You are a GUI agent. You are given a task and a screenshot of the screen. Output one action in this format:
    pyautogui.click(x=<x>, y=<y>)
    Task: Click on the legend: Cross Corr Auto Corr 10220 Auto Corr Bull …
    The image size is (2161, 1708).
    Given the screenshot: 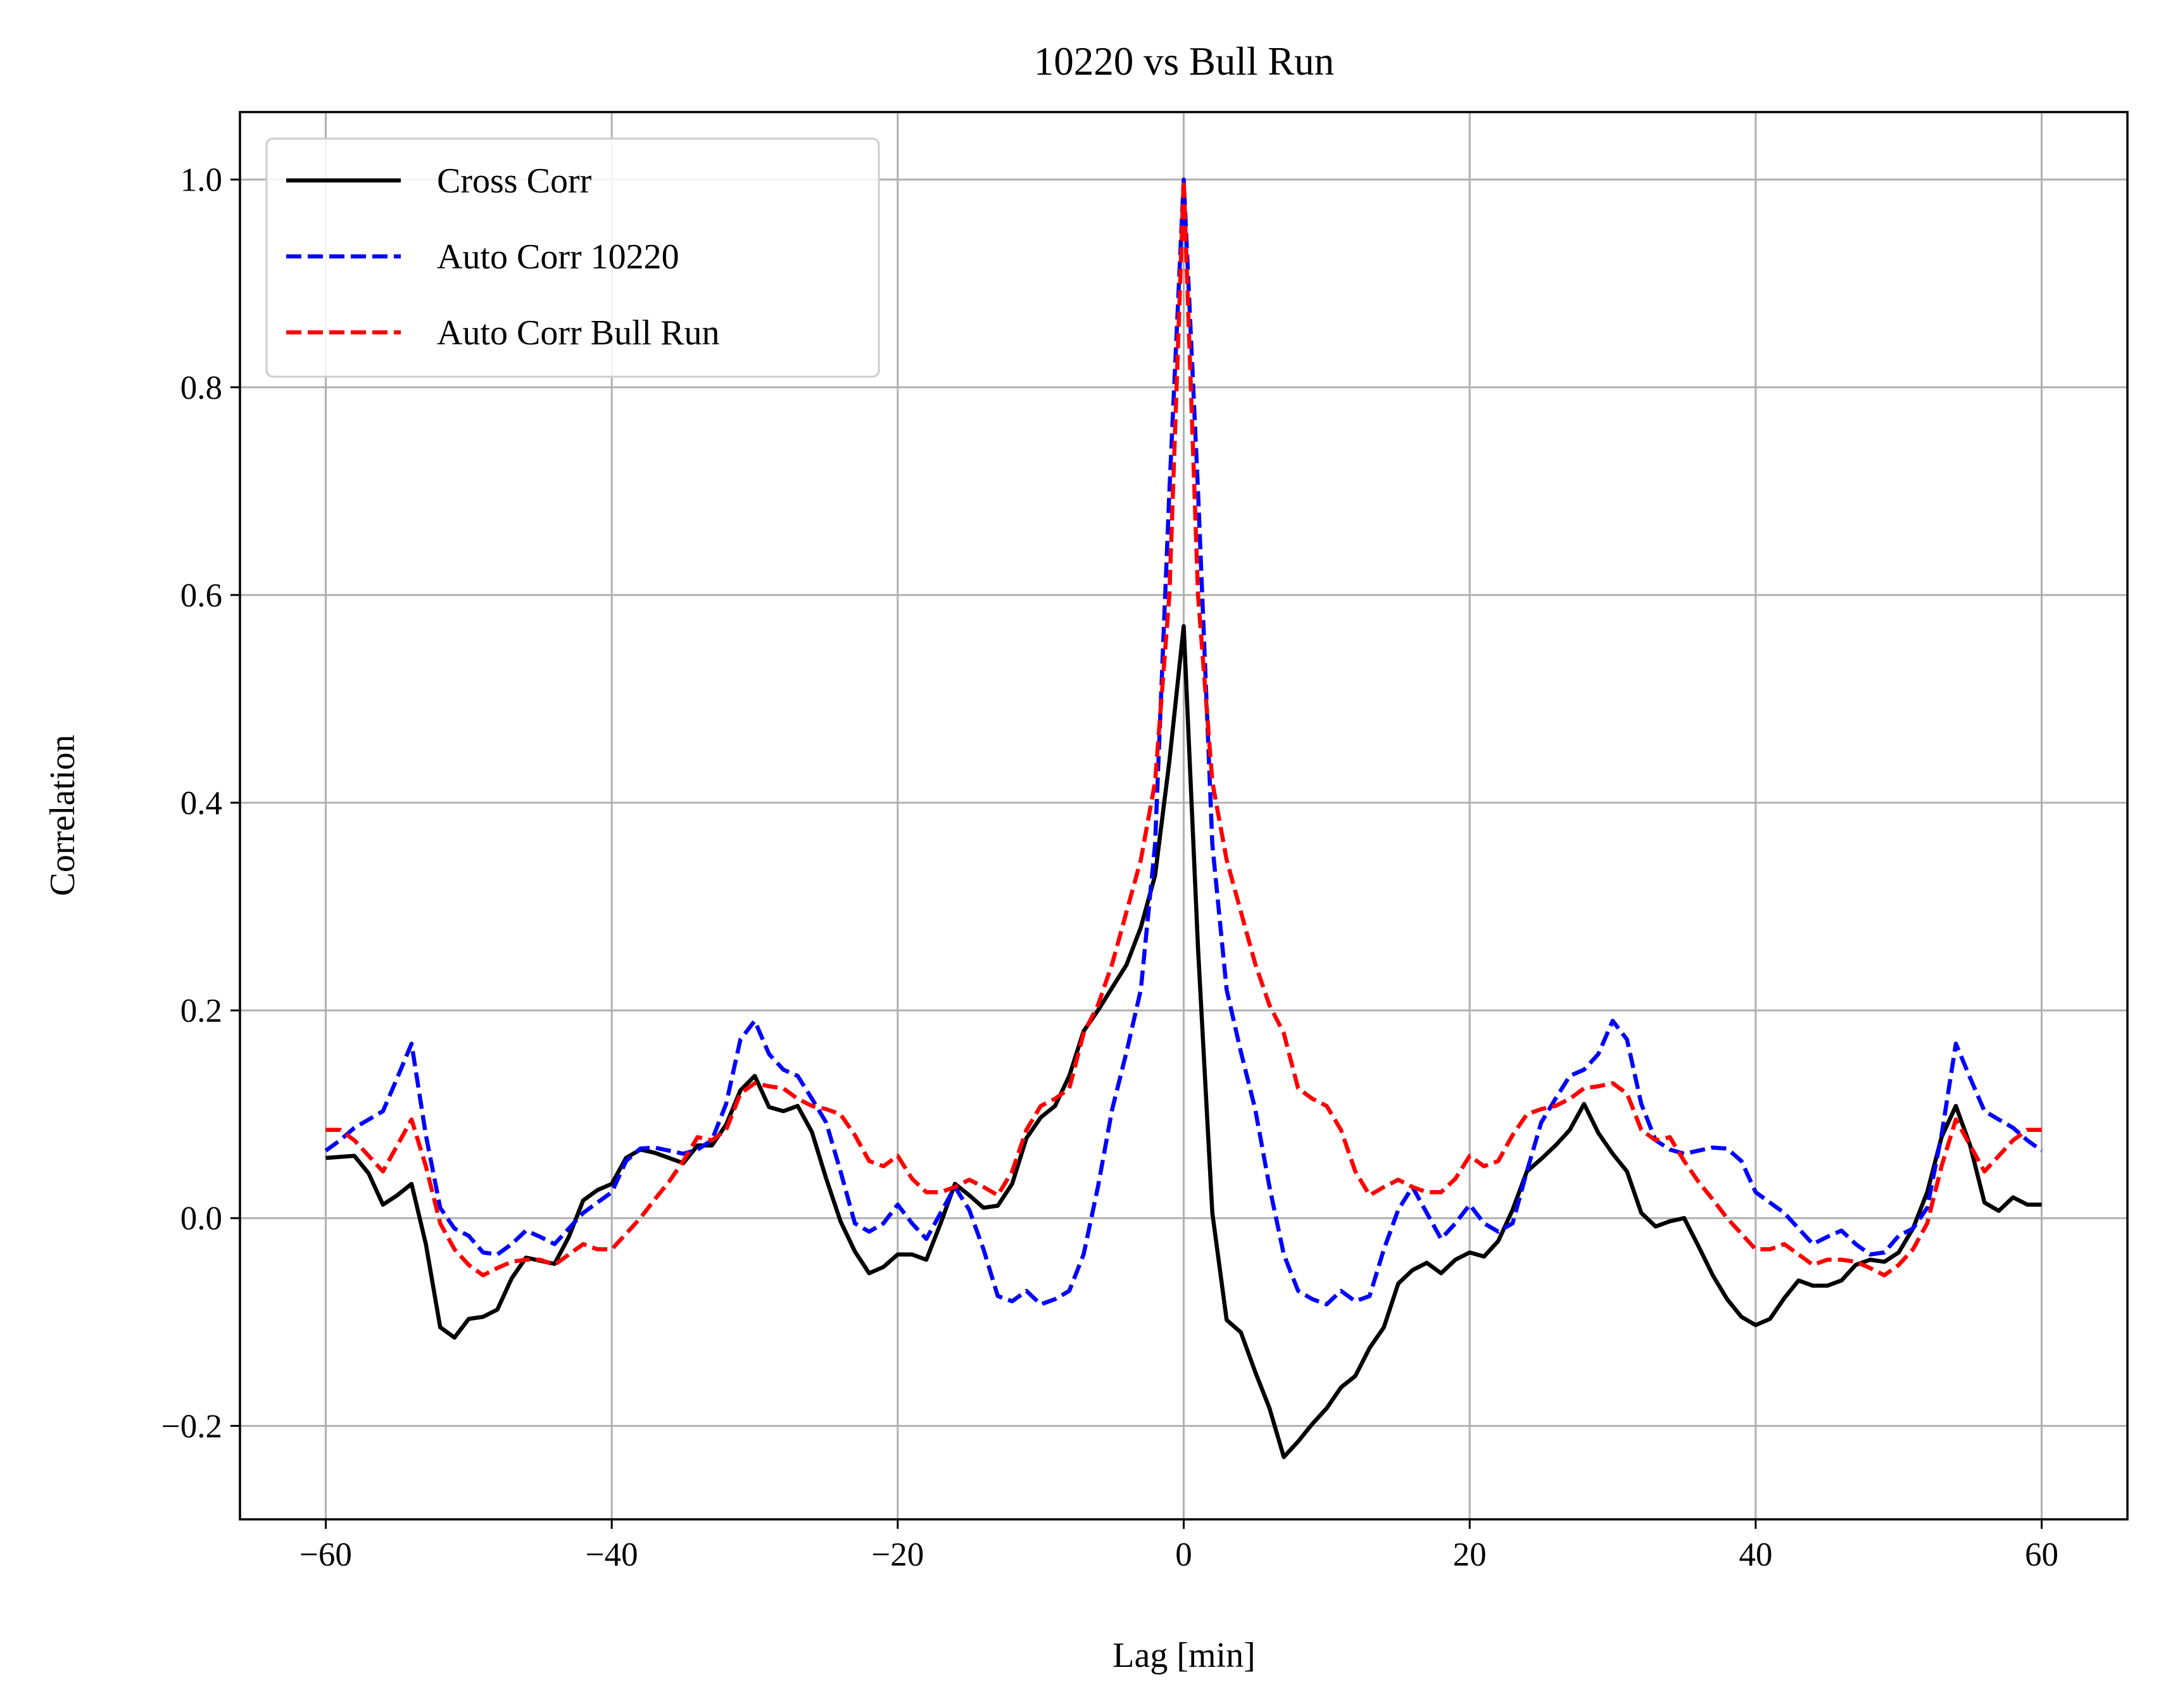 What is the action you would take?
    pyautogui.click(x=572, y=257)
    